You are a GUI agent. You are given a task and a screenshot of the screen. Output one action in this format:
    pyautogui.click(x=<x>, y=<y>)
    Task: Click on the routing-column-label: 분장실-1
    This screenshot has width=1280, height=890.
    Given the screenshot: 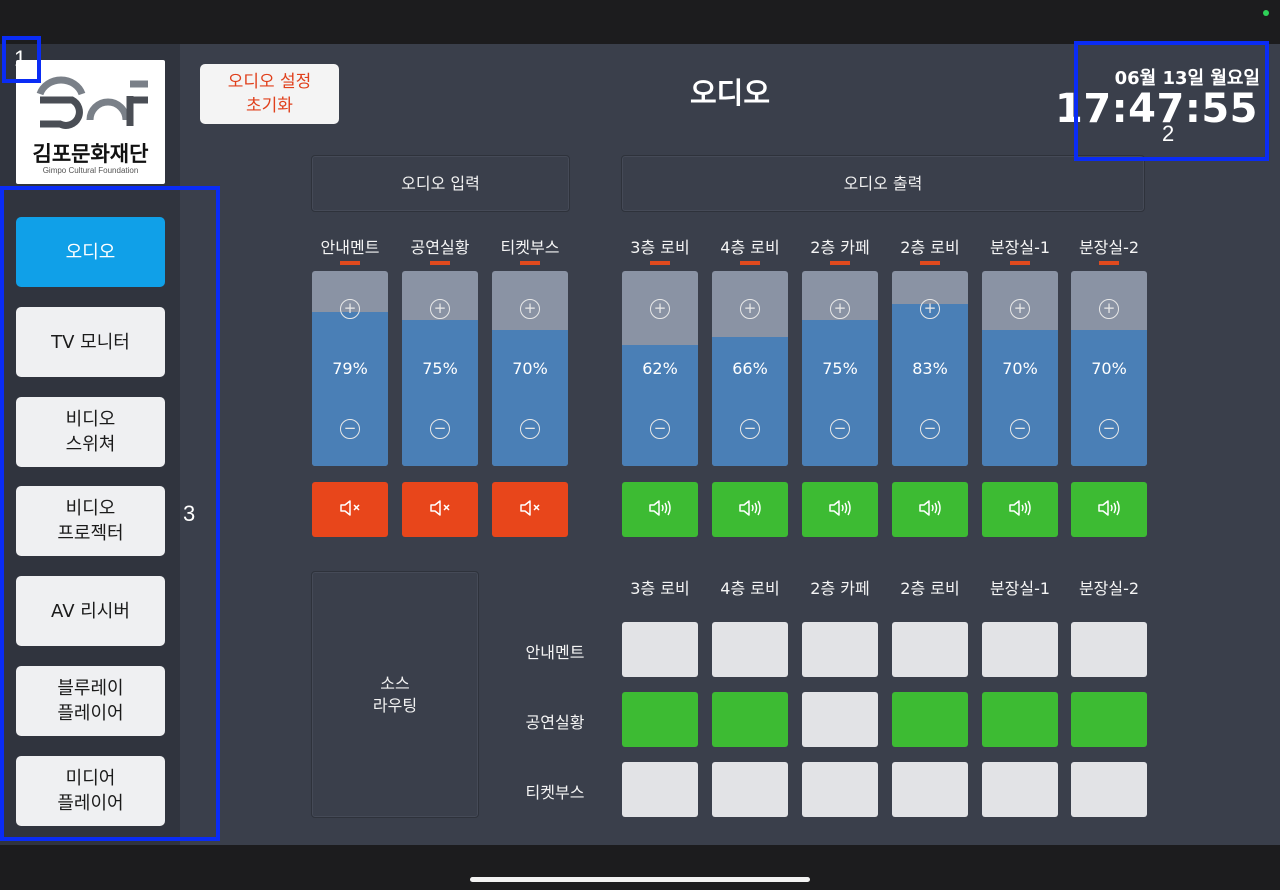 What is the action you would take?
    pyautogui.click(x=1020, y=588)
    